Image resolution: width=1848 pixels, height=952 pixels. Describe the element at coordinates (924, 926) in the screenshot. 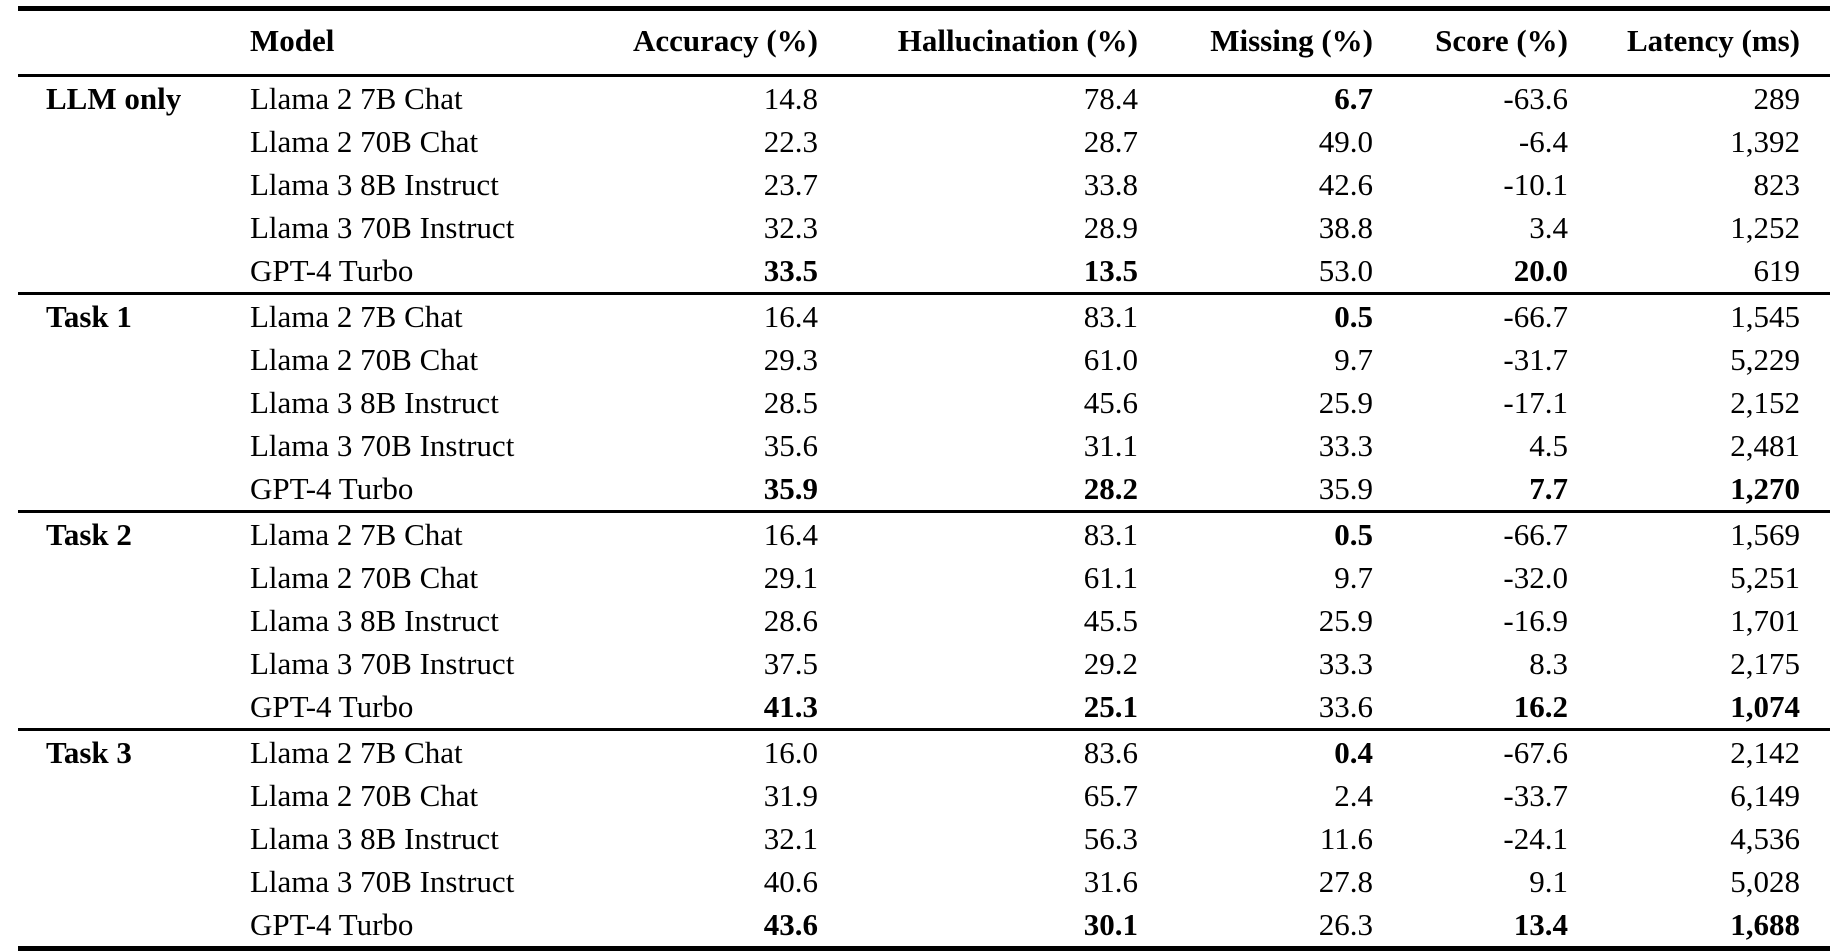

I see `table-row: GPT-4 Turbo 43.6 30.1 26.3 13.4 1,688` at that location.